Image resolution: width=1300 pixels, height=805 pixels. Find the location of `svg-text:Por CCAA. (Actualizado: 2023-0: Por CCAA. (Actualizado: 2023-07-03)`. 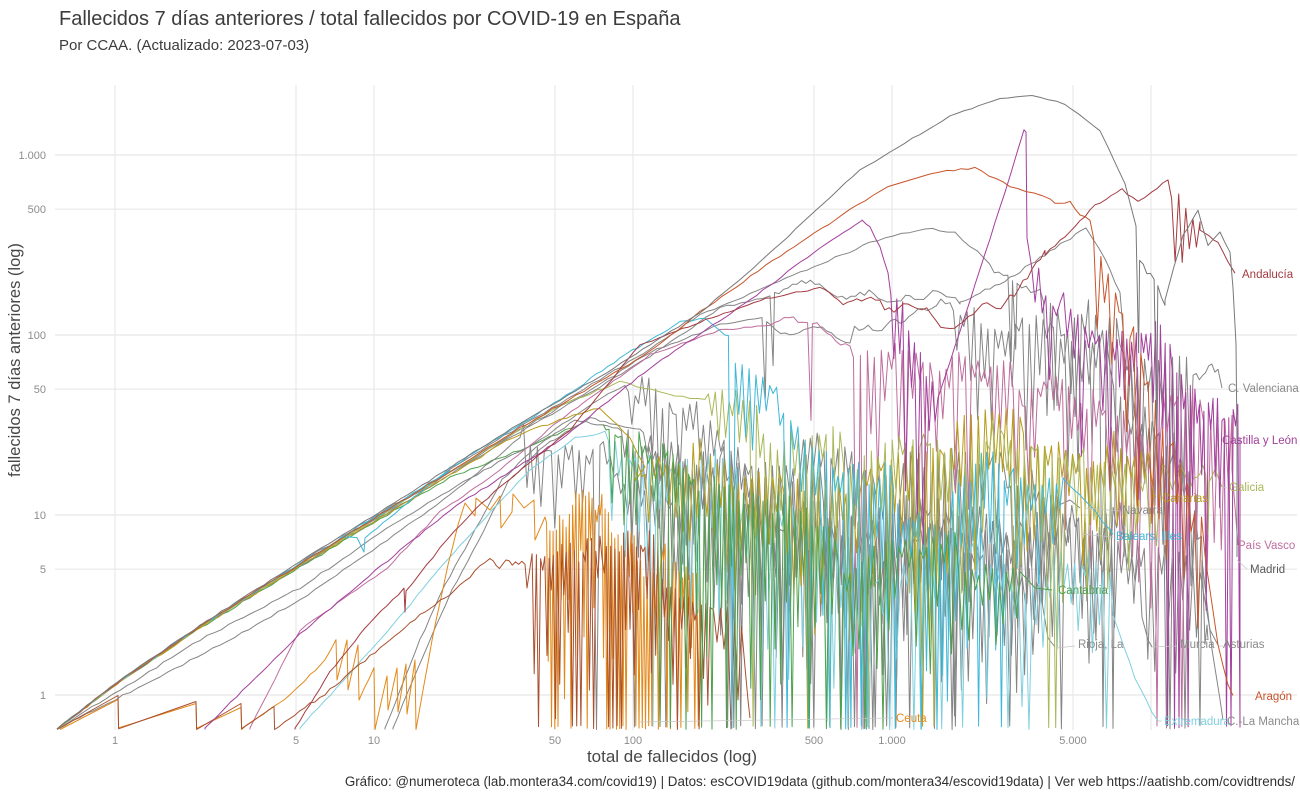

svg-text:Por CCAA. (Actualizado: 2023-0: Por CCAA. (Actualizado: 2023-07-03) is located at coordinates (184, 45).